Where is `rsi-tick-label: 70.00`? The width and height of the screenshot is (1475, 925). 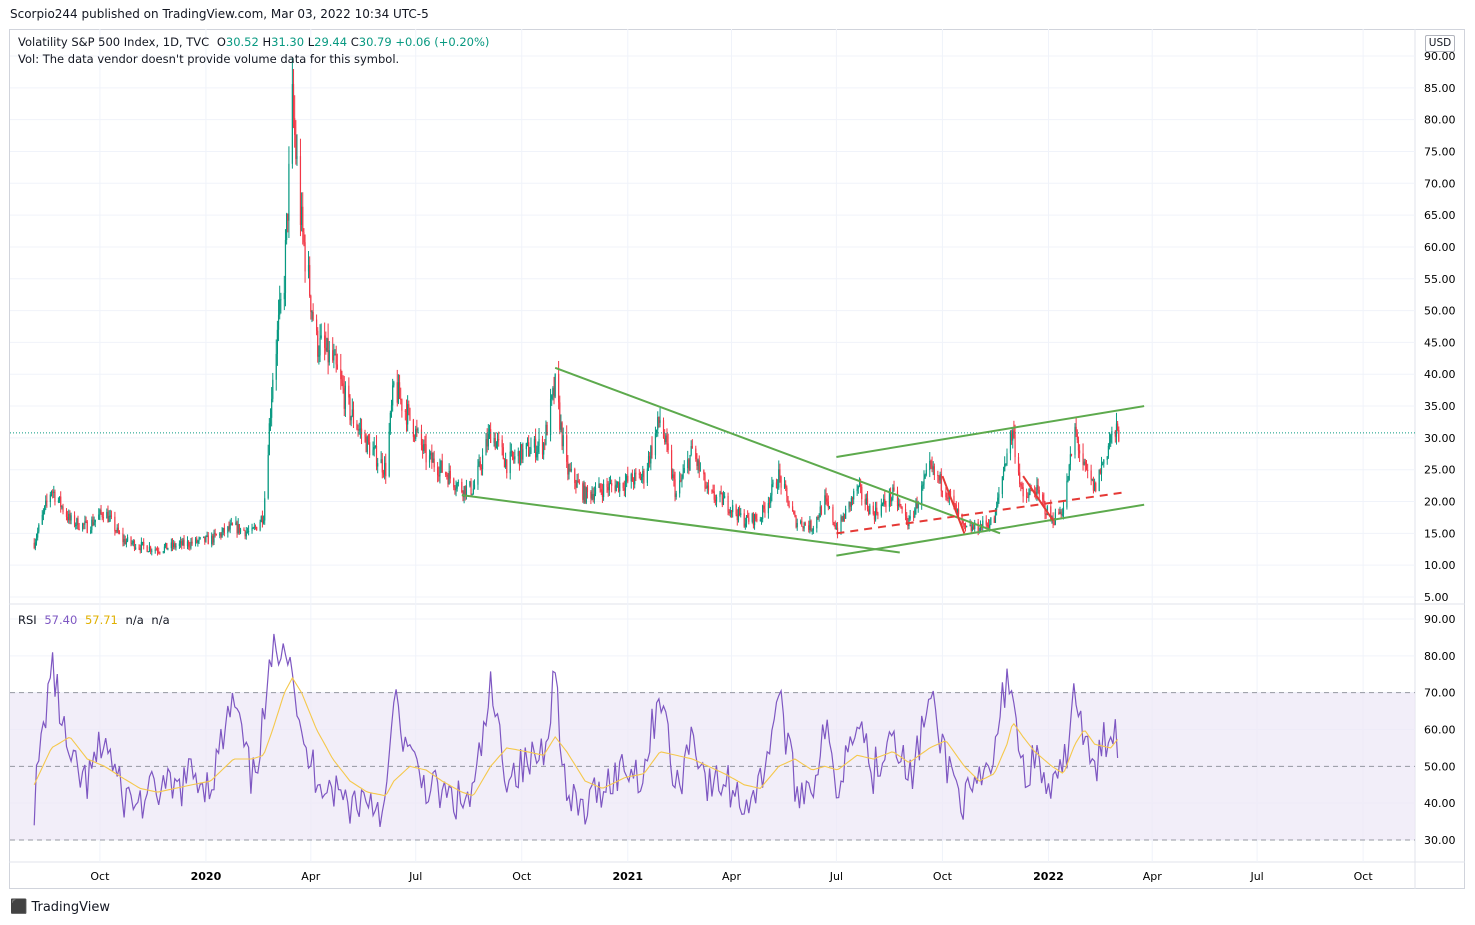 rsi-tick-label: 70.00 is located at coordinates (1440, 693).